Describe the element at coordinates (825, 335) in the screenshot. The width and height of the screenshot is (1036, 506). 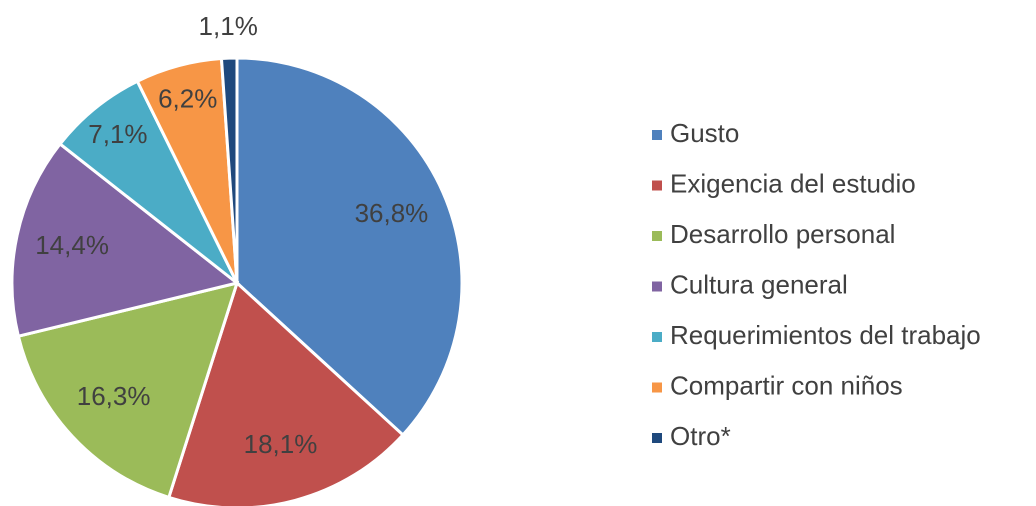
I see `legend-label: Requerimientos del trabajo` at that location.